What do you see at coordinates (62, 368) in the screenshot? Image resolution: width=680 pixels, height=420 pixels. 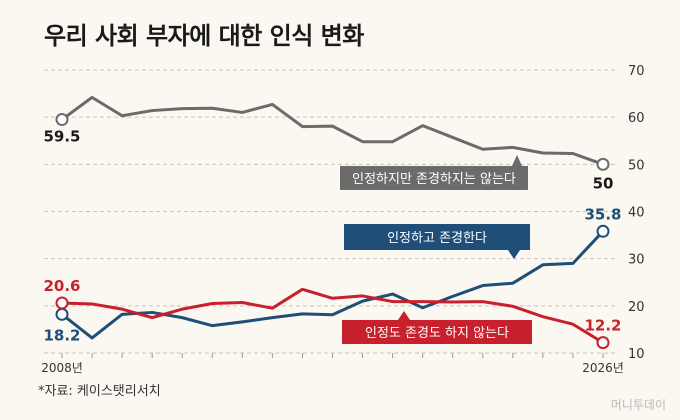 I see `x-tick-label-start: 2008년` at bounding box center [62, 368].